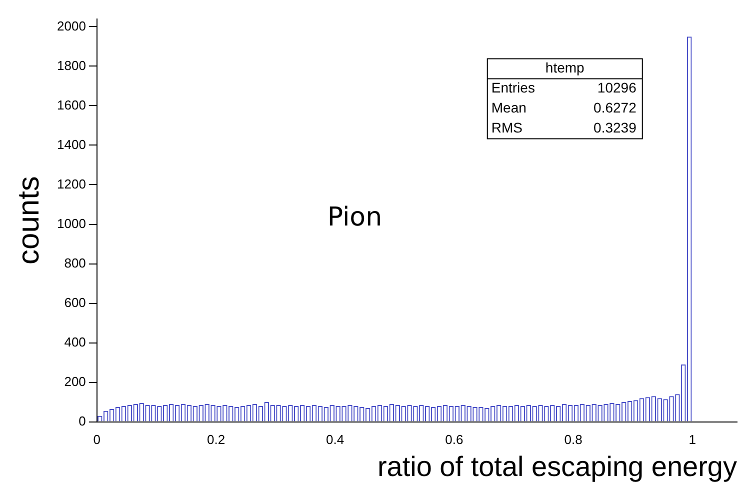 The width and height of the screenshot is (755, 497). I want to click on y-tick-label: 1600, so click(71, 104).